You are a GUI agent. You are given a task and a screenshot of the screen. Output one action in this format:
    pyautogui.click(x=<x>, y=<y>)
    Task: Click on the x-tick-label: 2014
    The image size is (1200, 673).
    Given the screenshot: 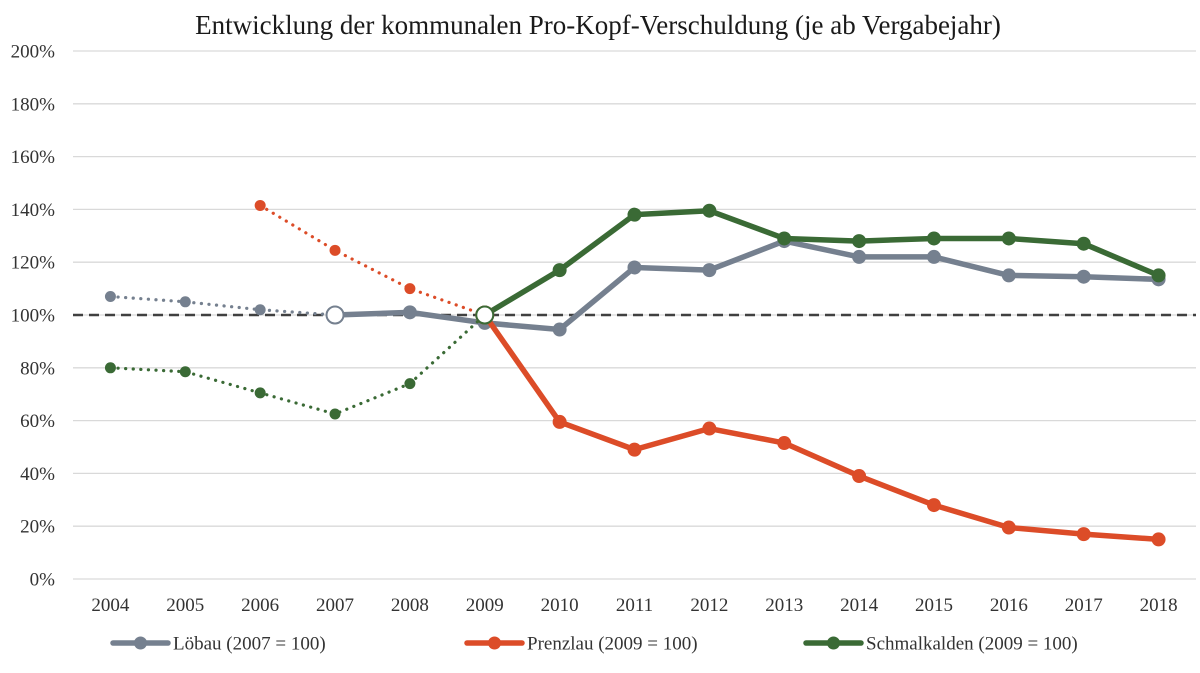 What is the action you would take?
    pyautogui.click(x=859, y=605)
    